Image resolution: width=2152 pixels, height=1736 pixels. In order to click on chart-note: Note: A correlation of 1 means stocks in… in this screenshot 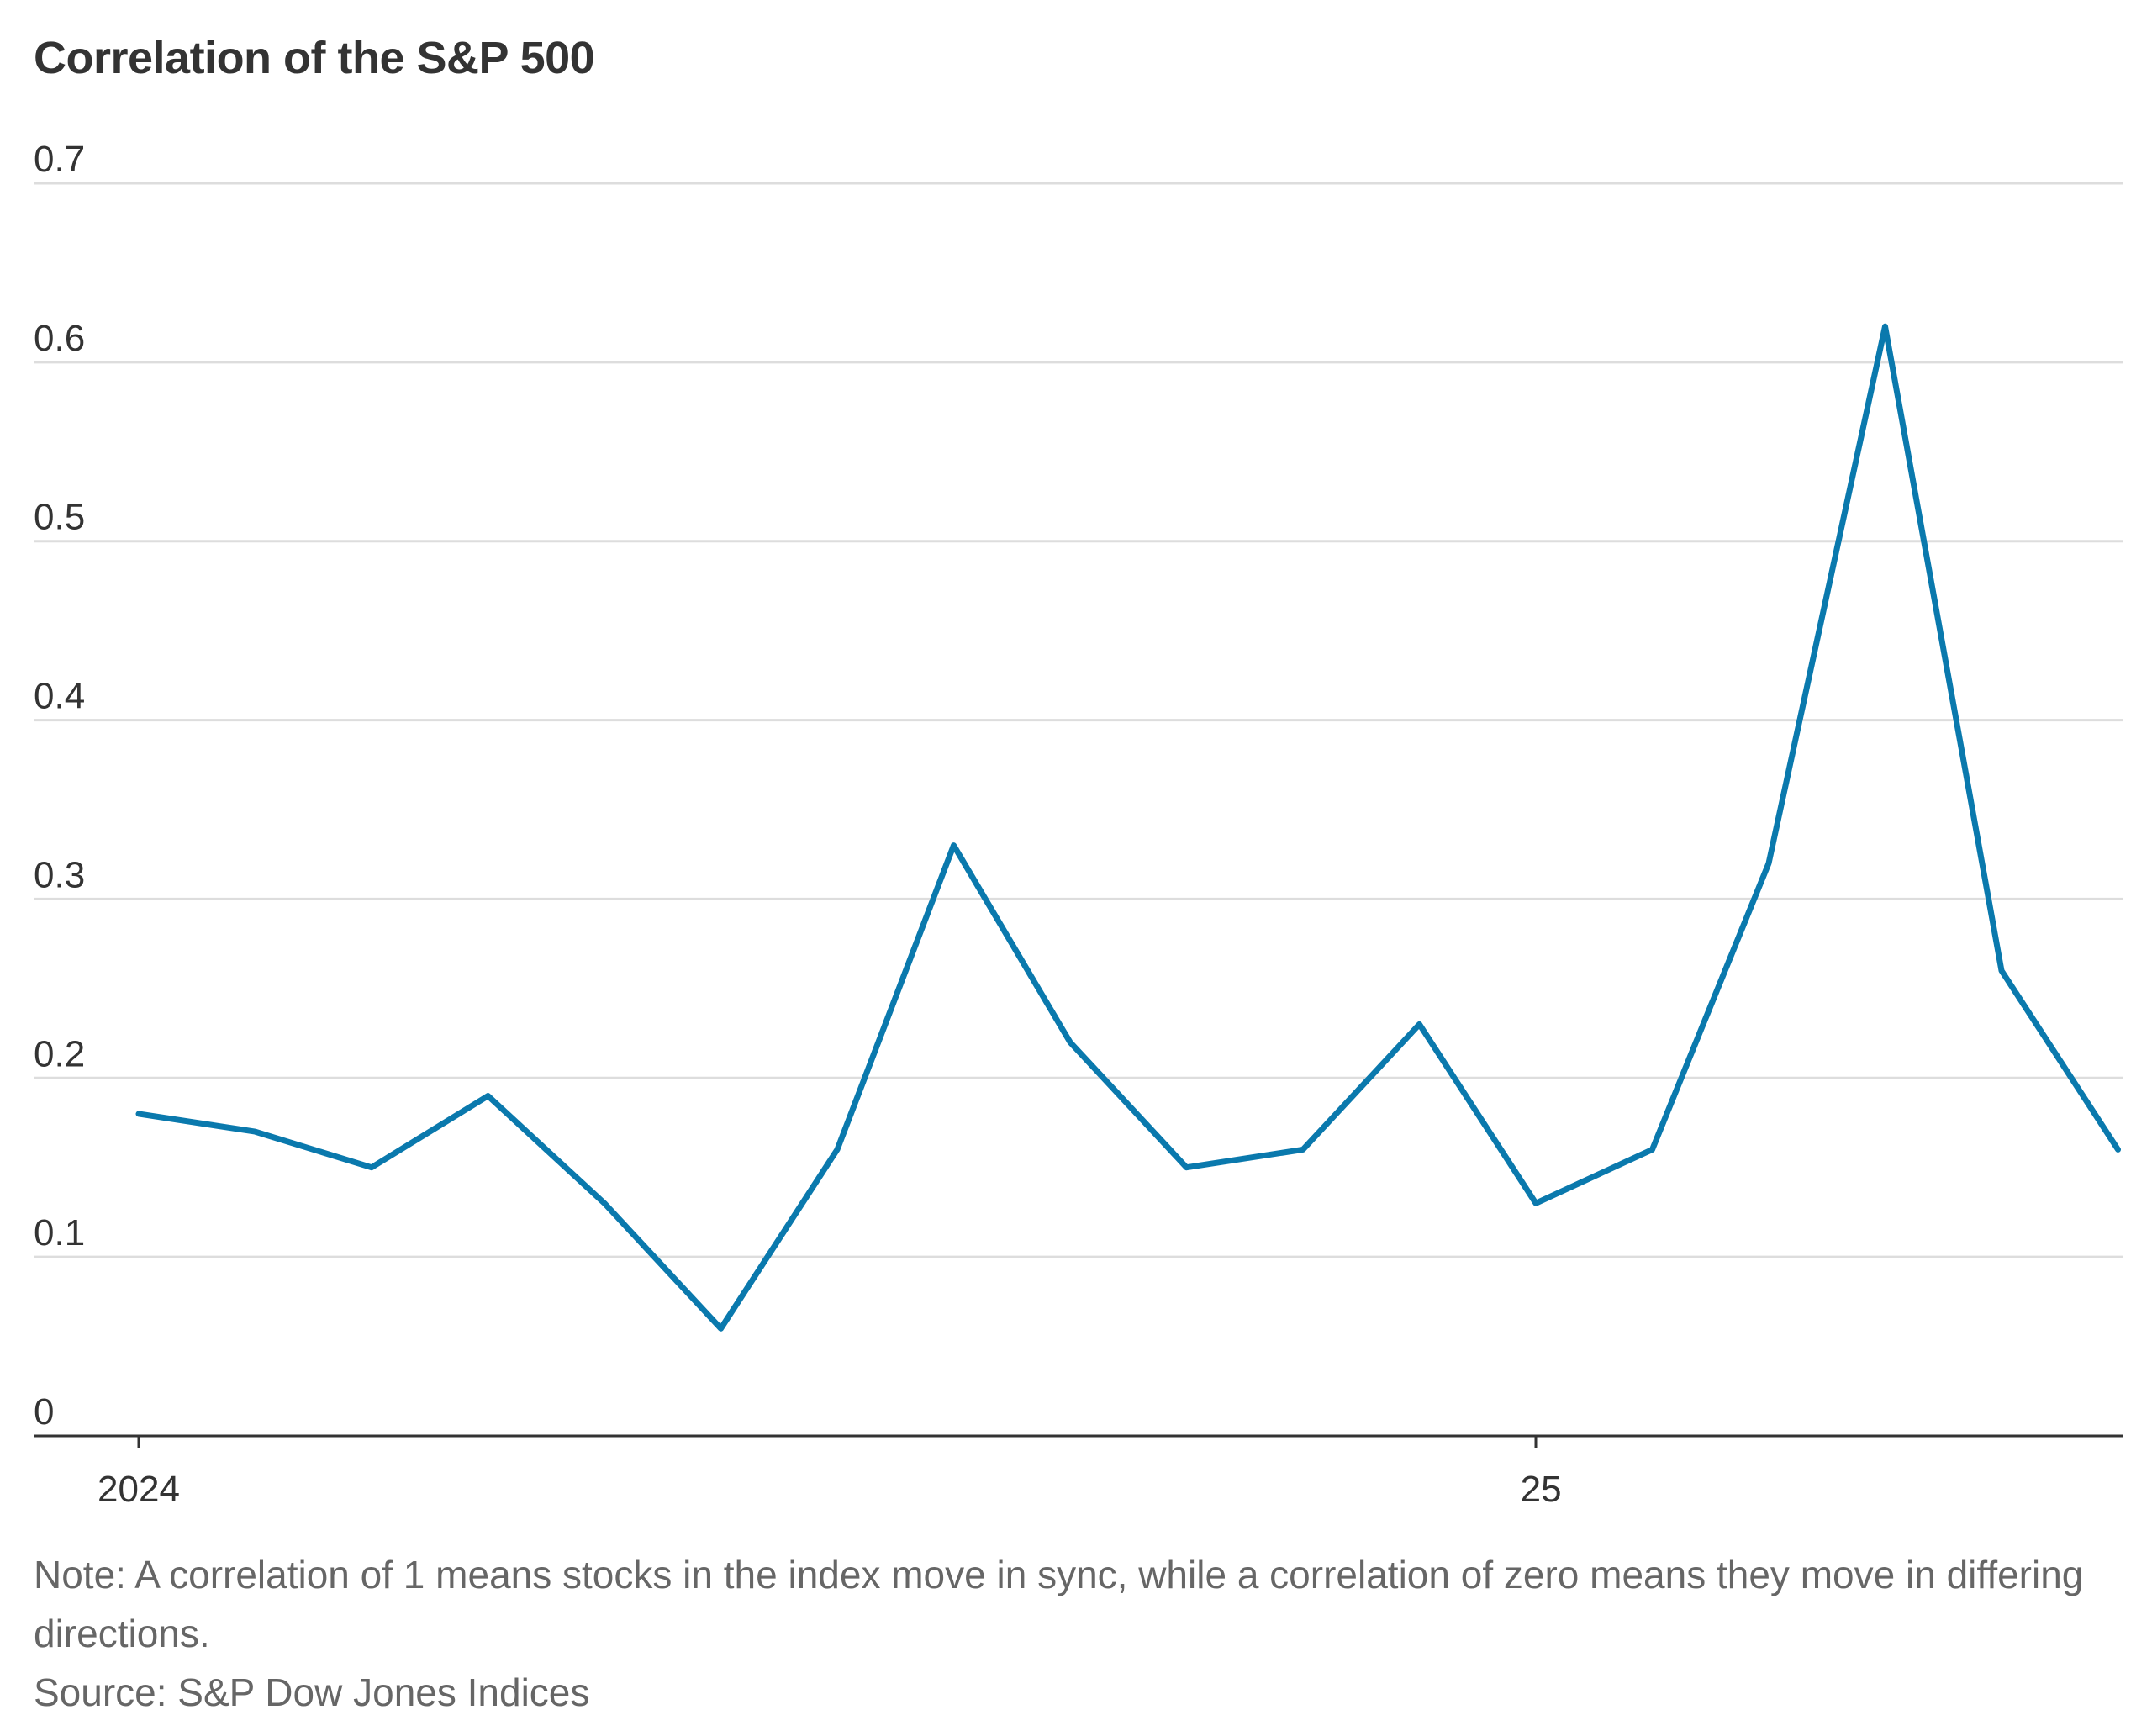, I will do `click(1059, 1604)`.